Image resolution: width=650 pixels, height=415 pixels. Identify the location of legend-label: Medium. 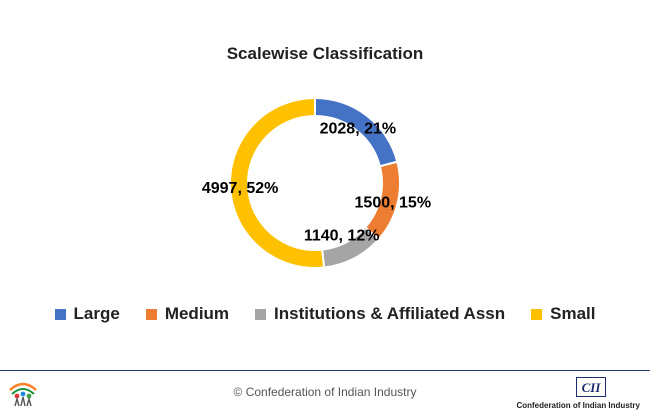
(197, 313).